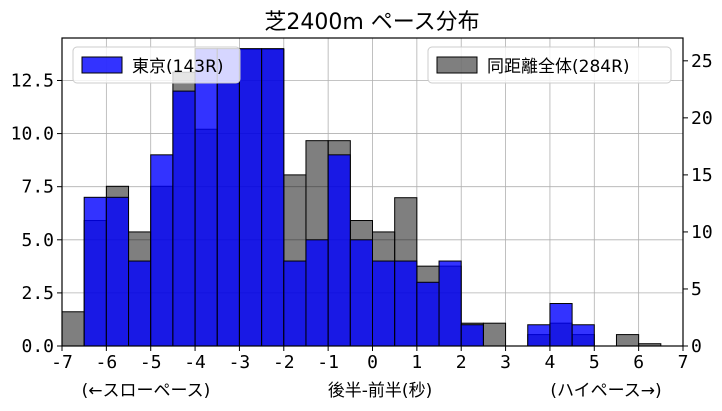 Image resolution: width=722 pixels, height=411 pixels. I want to click on y-right-tick-label: 0, so click(696, 346).